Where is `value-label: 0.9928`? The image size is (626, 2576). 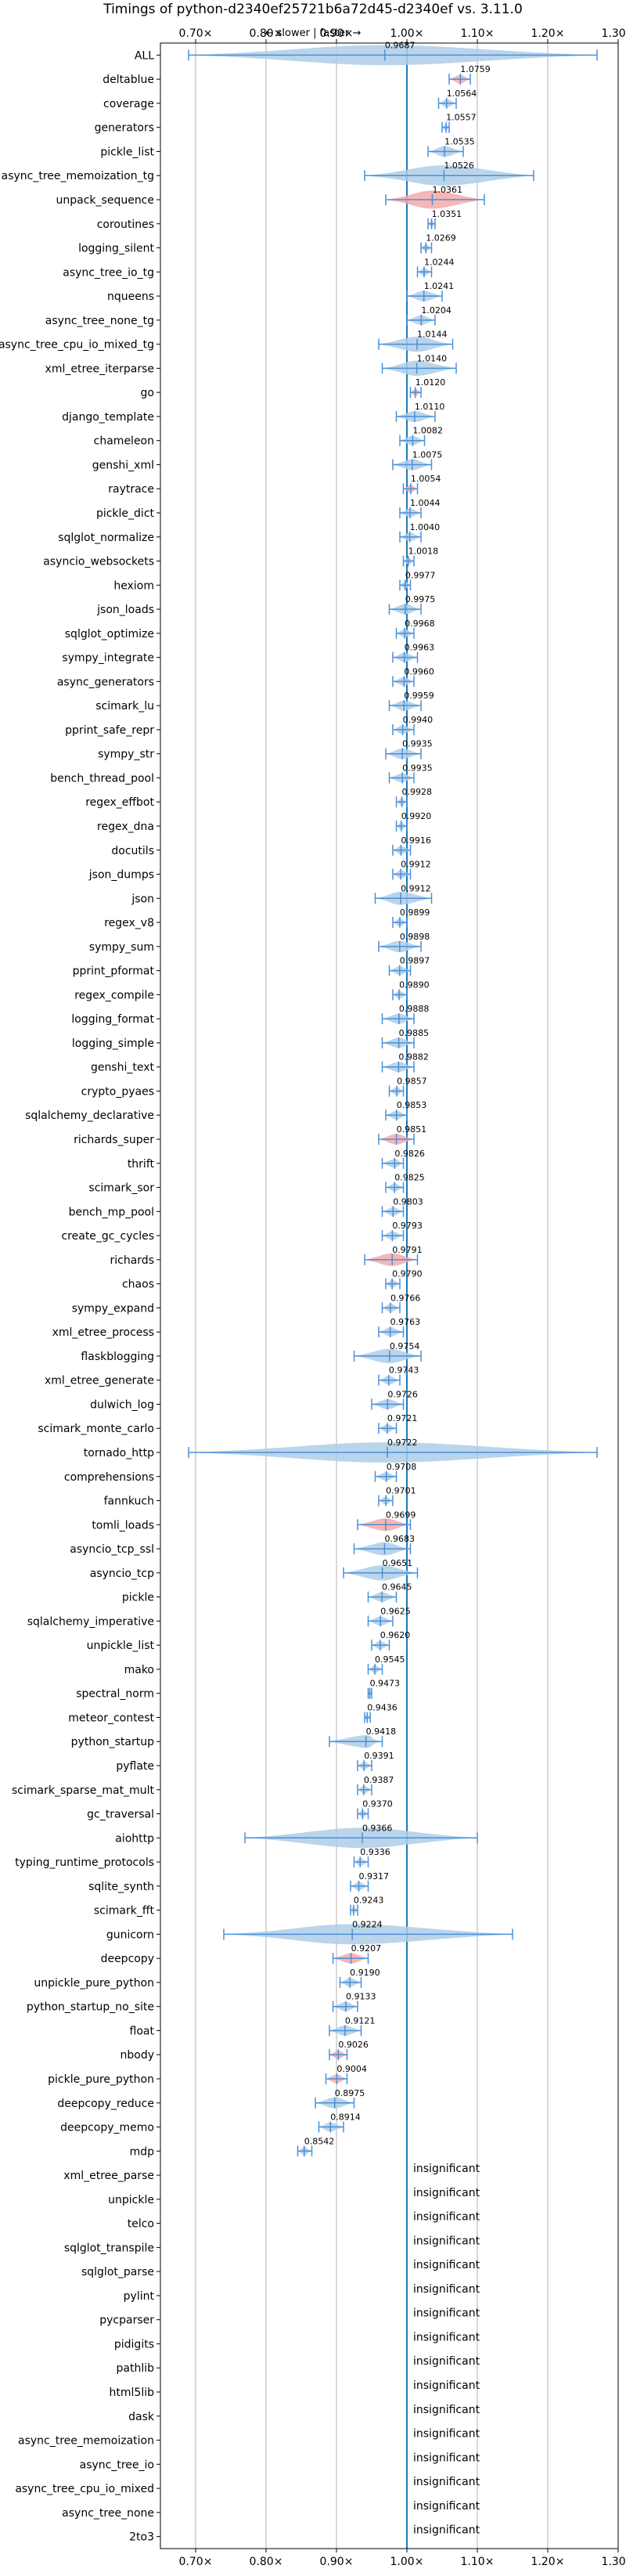 value-label: 0.9928 is located at coordinates (417, 792).